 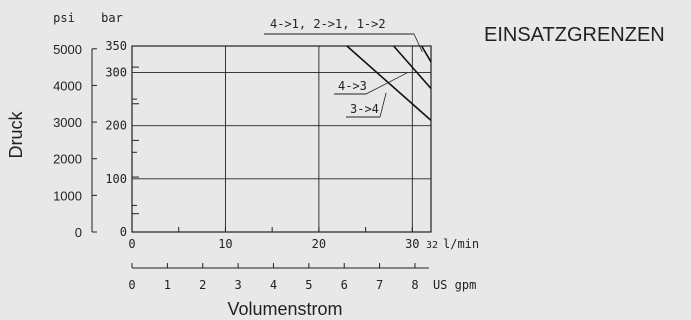 I want to click on gpm-tick-label-1: 1, so click(x=167, y=285).